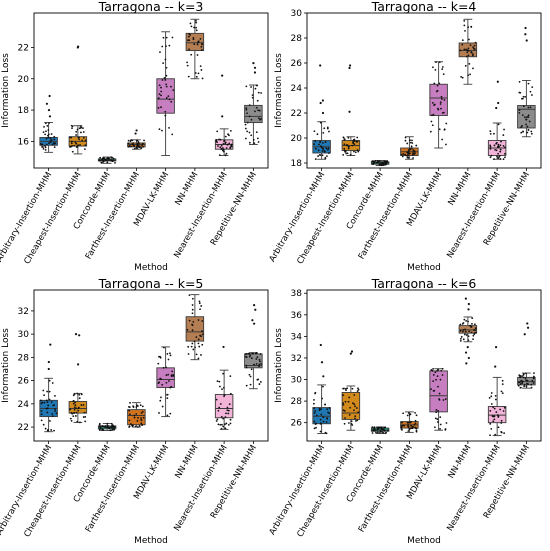 The image size is (550, 551). Describe the element at coordinates (297, 337) in the screenshot. I see `y-tick-label: 34` at that location.